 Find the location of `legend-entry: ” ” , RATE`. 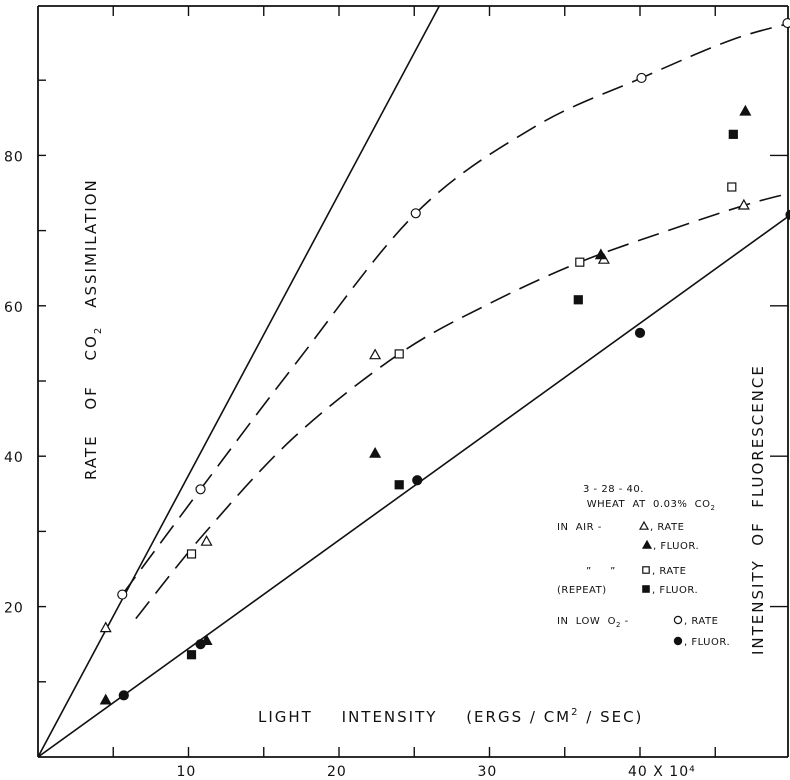

legend-entry: ” ” , RATE is located at coordinates (636, 571).